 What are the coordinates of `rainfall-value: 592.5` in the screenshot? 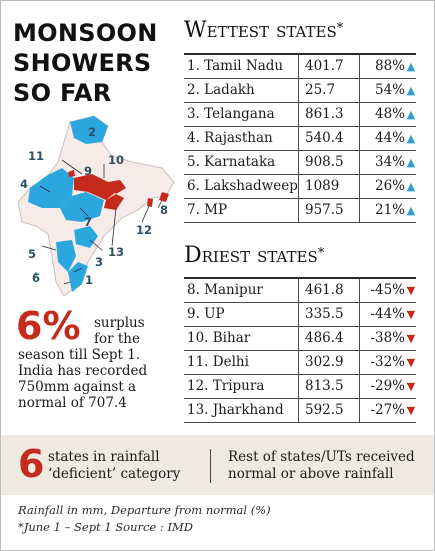 It's located at (324, 410).